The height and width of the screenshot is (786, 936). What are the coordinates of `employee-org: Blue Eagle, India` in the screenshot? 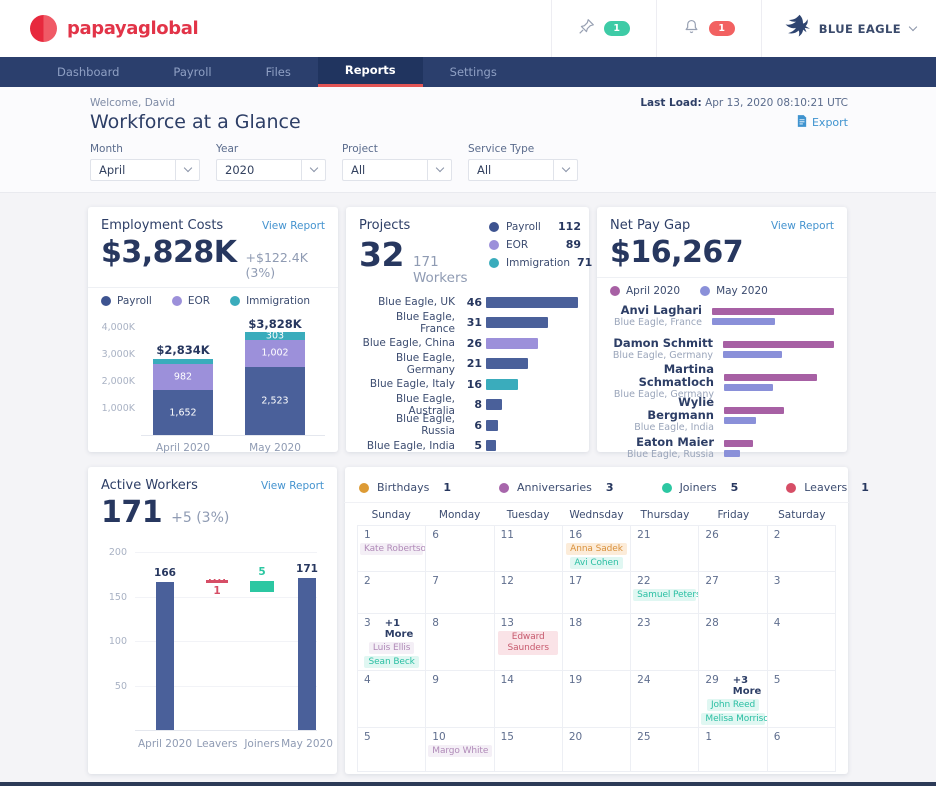 It's located at (674, 427).